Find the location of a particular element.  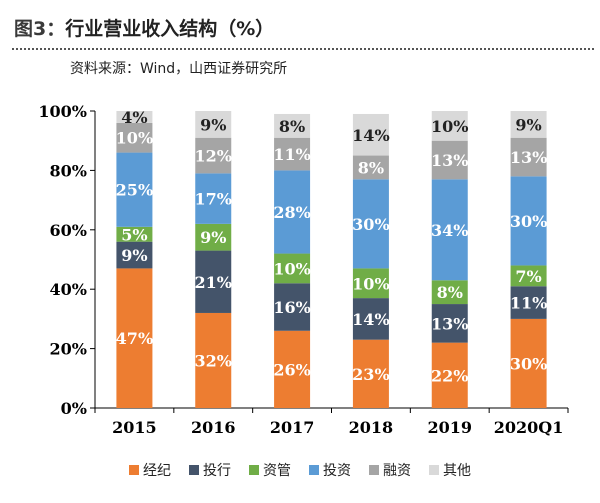

x-tick-label: 2019 is located at coordinates (449, 427).